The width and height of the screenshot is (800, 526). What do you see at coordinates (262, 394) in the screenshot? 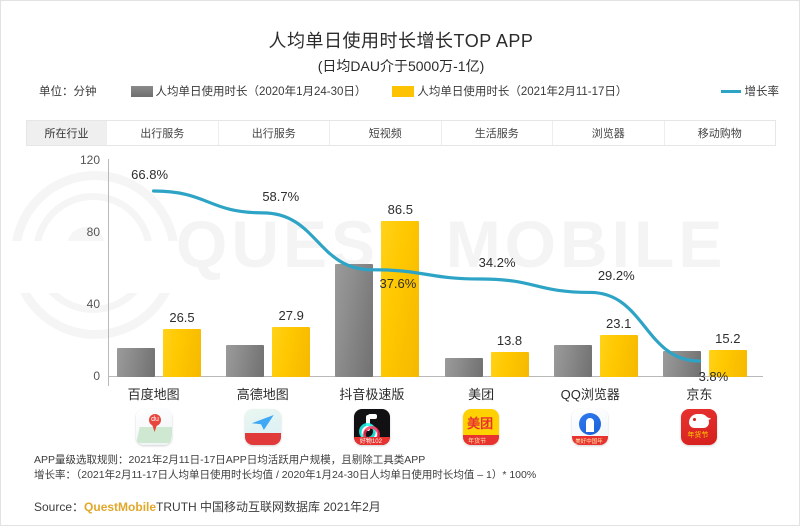
I see `x-category-1: 高德地图` at bounding box center [262, 394].